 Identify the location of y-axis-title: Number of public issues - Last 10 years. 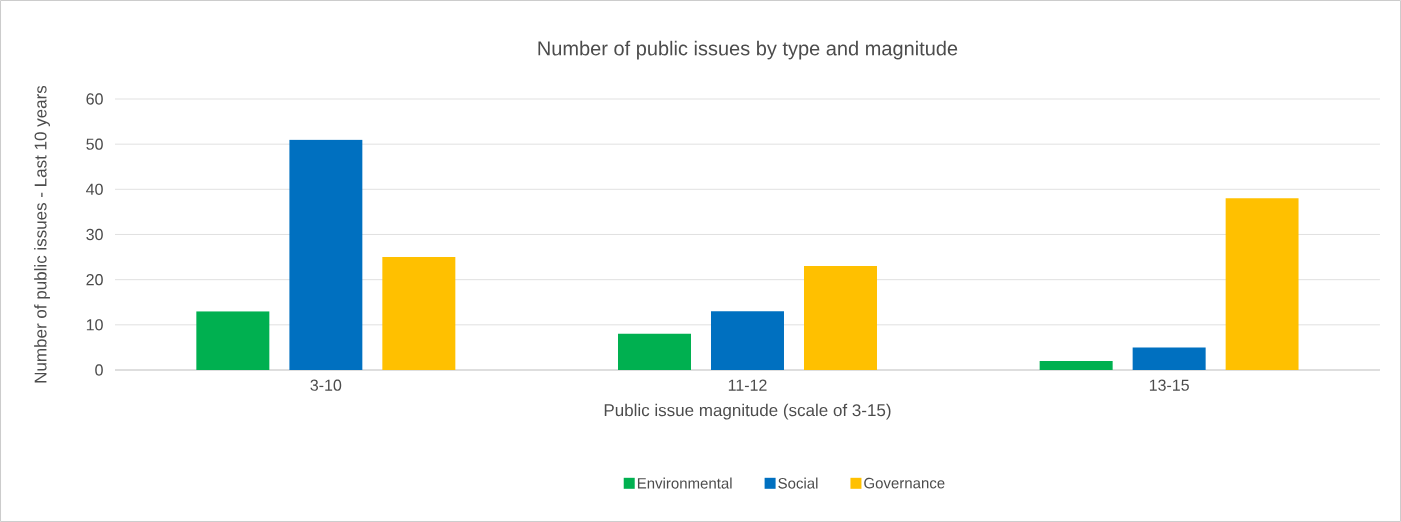
(42, 234).